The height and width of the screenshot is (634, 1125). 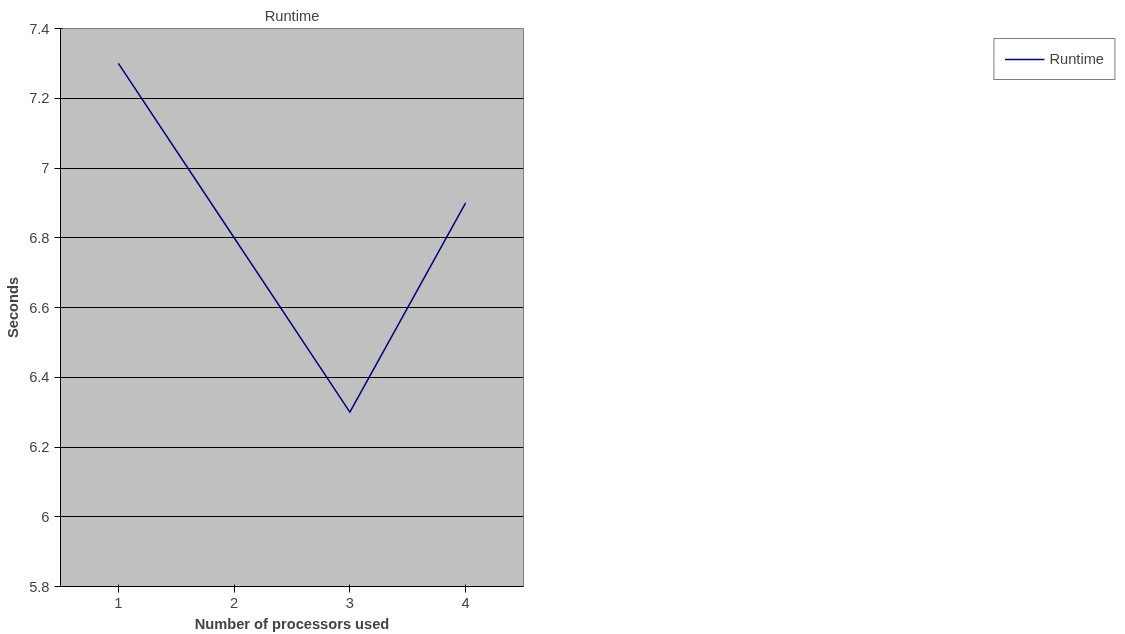 What do you see at coordinates (118, 602) in the screenshot?
I see `x-tick-label: 1` at bounding box center [118, 602].